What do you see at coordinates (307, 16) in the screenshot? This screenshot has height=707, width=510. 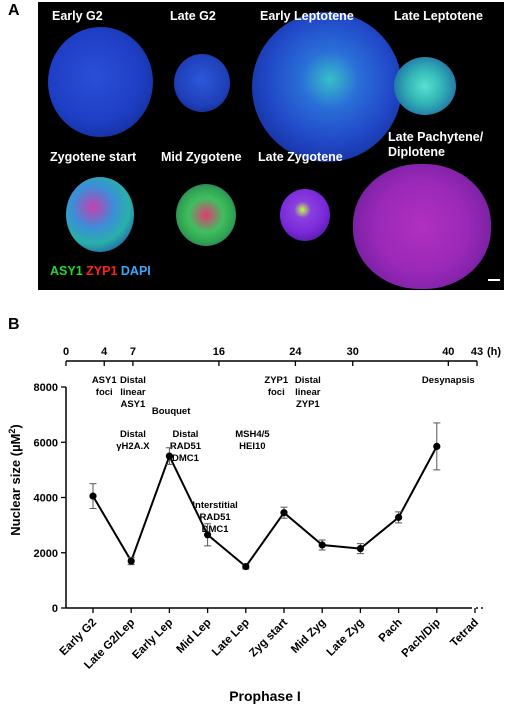 I see `label-early-leptotene: Early Leptotene` at bounding box center [307, 16].